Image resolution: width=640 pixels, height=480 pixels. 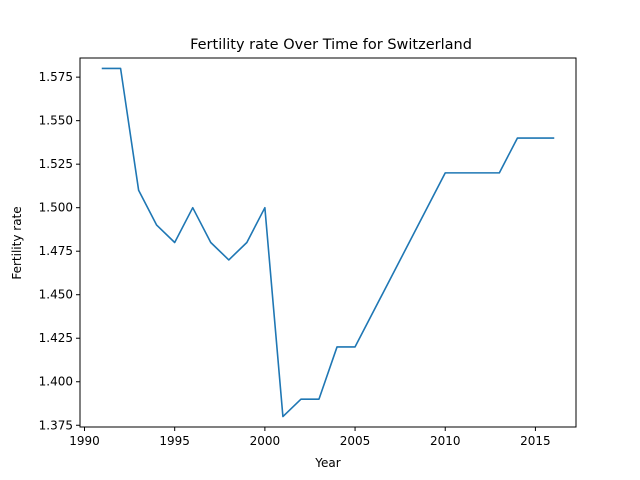 I want to click on x-tick-label: 2010, so click(x=445, y=441).